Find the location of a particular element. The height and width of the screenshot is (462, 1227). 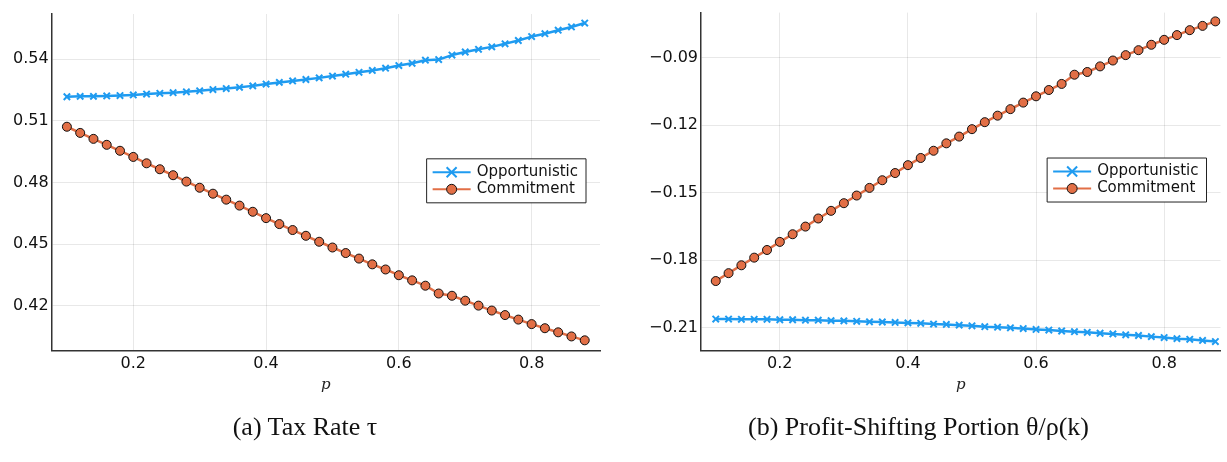

y-tick-label: 0.54 is located at coordinates (31, 58).